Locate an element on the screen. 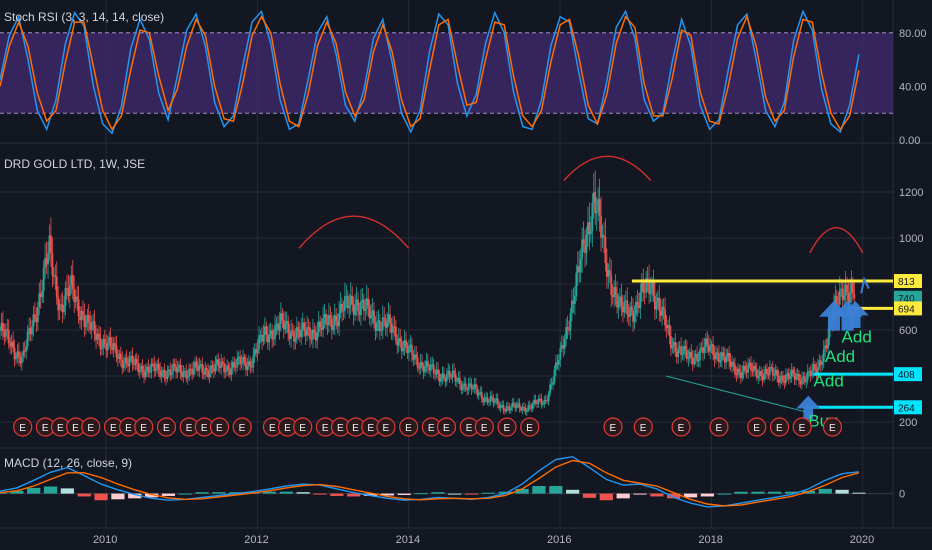 Image resolution: width=932 pixels, height=550 pixels. price-y-tick: 600 is located at coordinates (908, 331).